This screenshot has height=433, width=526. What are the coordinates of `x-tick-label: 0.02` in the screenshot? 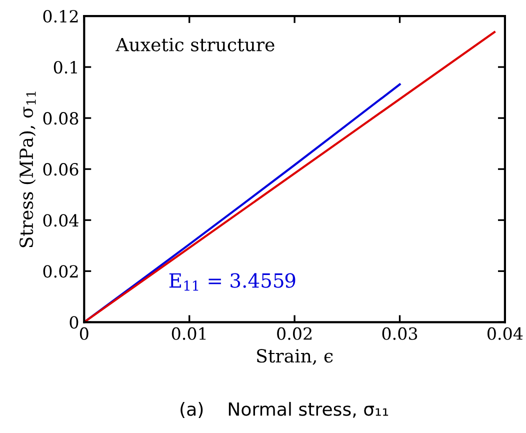 It's located at (294, 333).